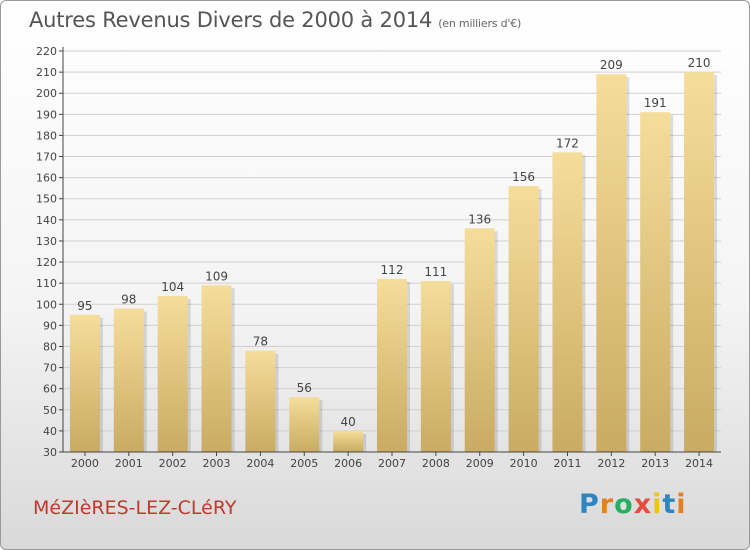  Describe the element at coordinates (669, 504) in the screenshot. I see `logo-letter: t` at that location.